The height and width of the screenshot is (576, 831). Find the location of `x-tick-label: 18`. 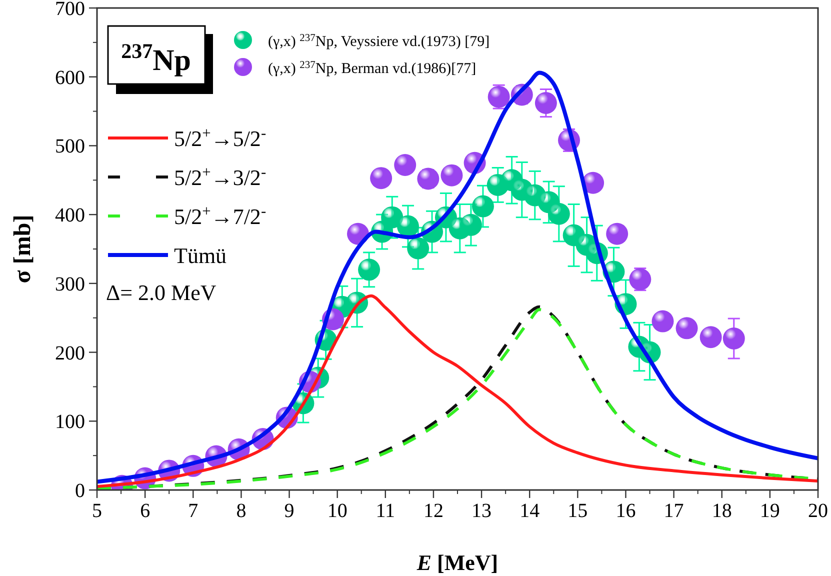

x-tick-label: 18 is located at coordinates (722, 511).